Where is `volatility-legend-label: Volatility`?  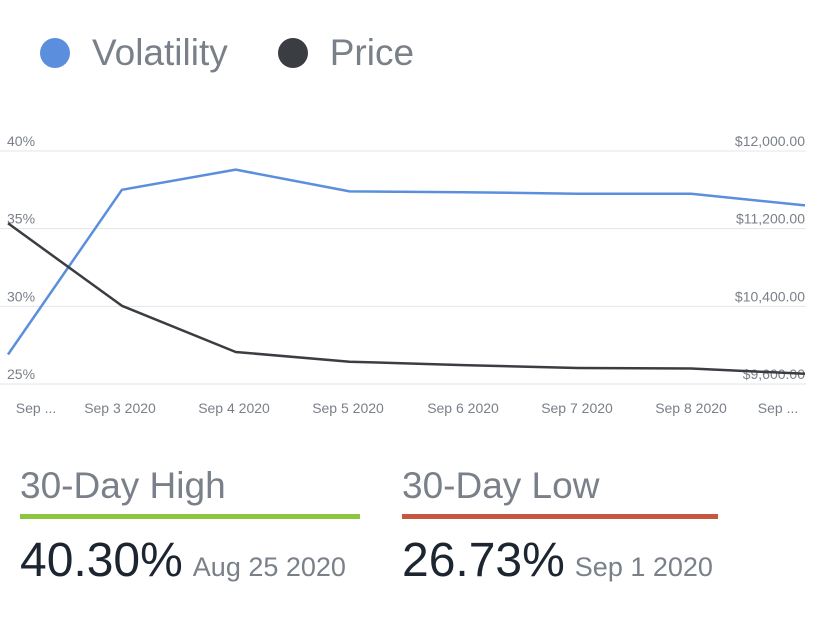
volatility-legend-label: Volatility is located at coordinates (160, 52).